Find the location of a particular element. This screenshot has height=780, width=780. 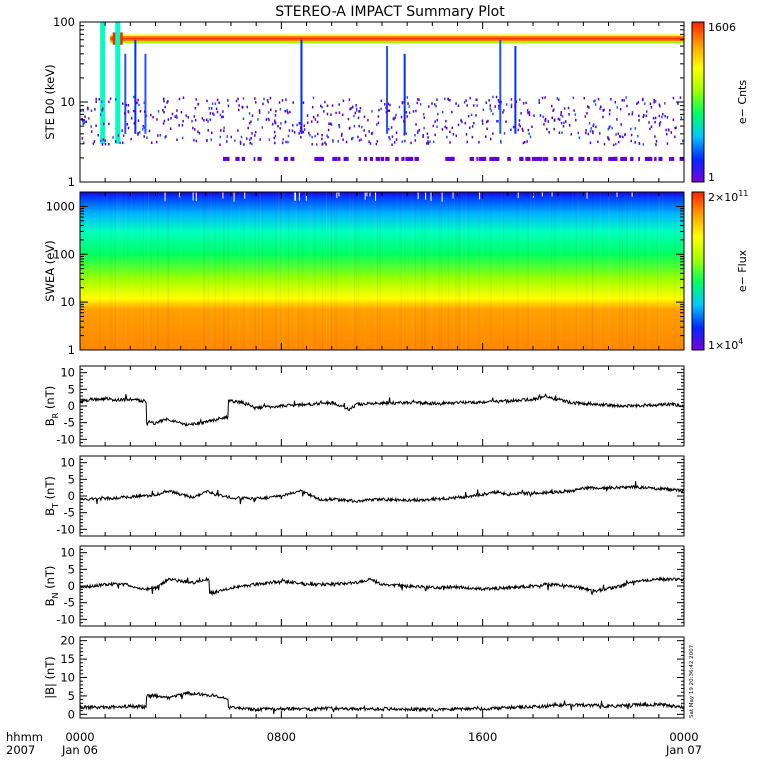

y-axis-label: |B| (nT) is located at coordinates (50, 677).